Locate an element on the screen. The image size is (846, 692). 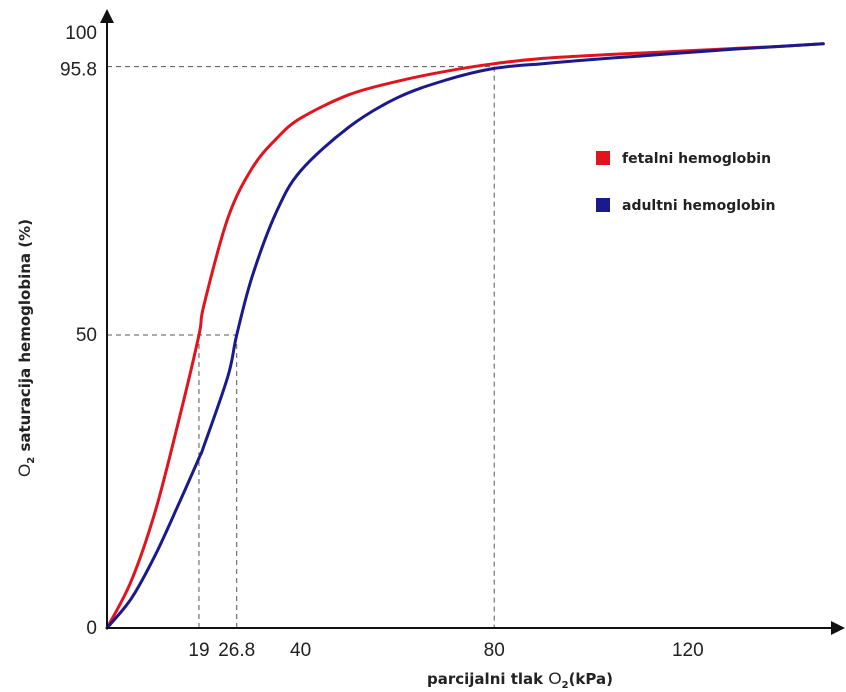
x-tick-label-80: 80 is located at coordinates (494, 650).